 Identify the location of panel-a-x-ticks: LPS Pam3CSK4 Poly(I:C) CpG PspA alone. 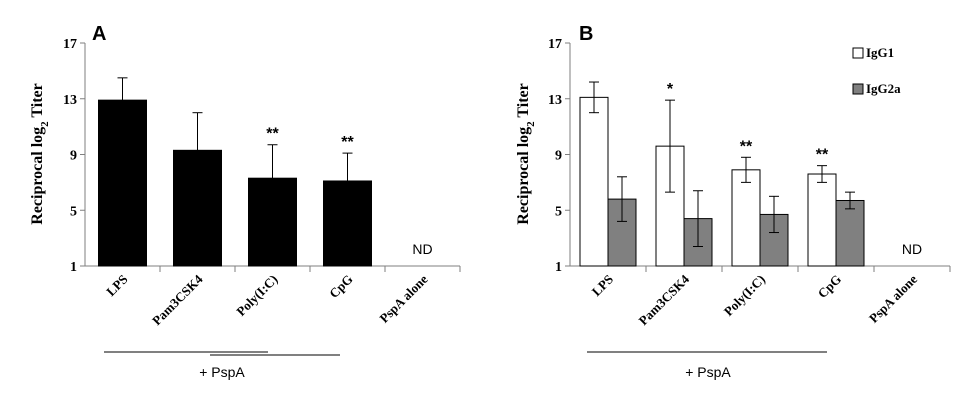
(267, 299).